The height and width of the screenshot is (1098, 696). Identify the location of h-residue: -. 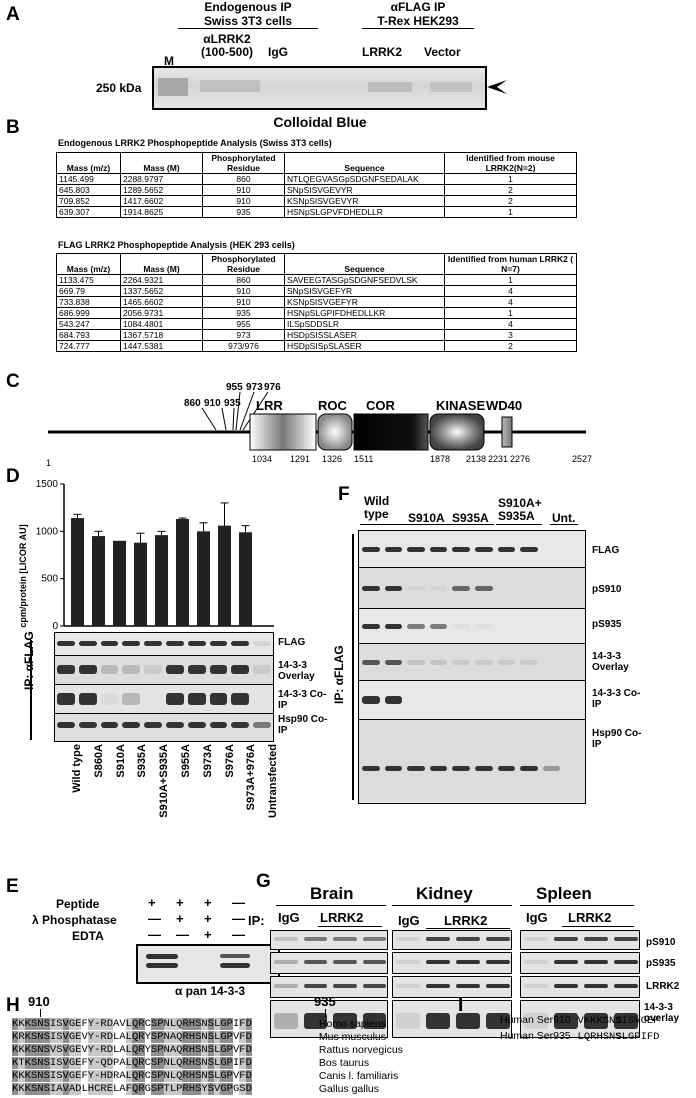
(97, 1050).